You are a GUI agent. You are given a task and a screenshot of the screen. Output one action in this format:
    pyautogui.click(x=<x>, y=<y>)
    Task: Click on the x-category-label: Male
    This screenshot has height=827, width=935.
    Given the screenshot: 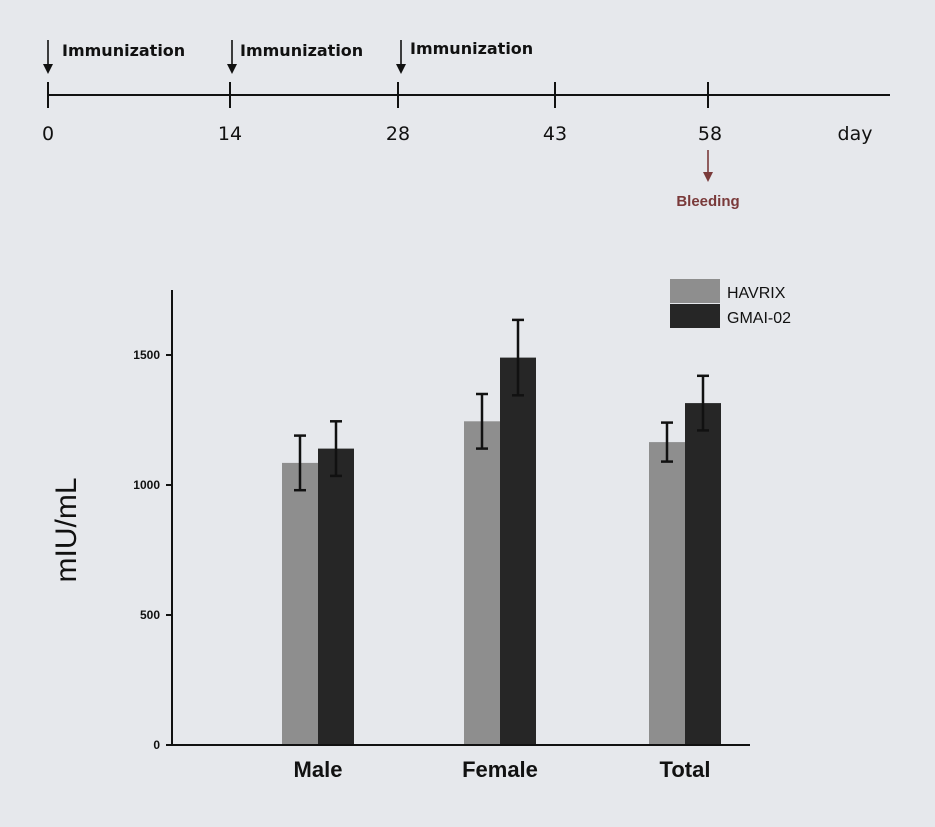 What is the action you would take?
    pyautogui.click(x=318, y=769)
    